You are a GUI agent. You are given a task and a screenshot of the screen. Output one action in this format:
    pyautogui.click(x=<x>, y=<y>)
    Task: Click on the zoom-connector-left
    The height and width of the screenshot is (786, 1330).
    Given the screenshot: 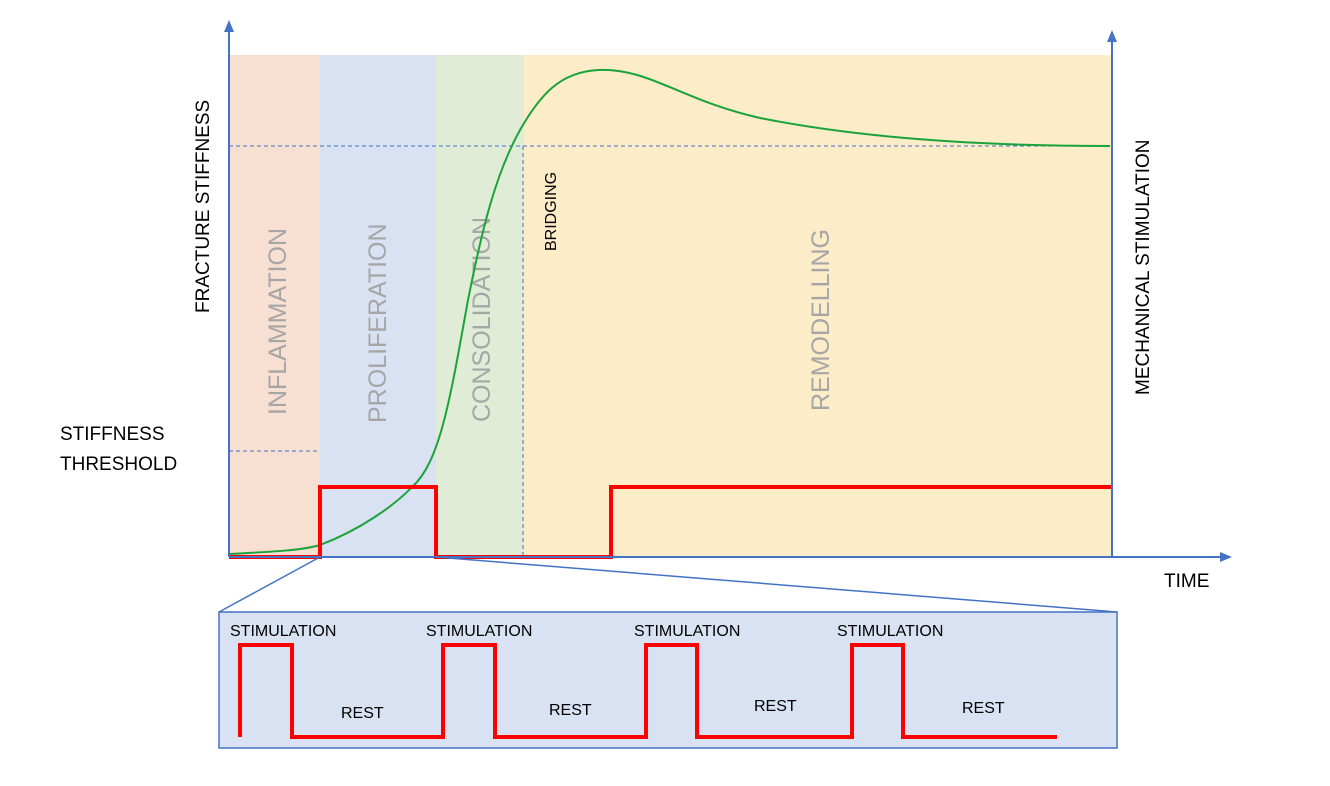 What is the action you would take?
    pyautogui.click(x=269, y=584)
    